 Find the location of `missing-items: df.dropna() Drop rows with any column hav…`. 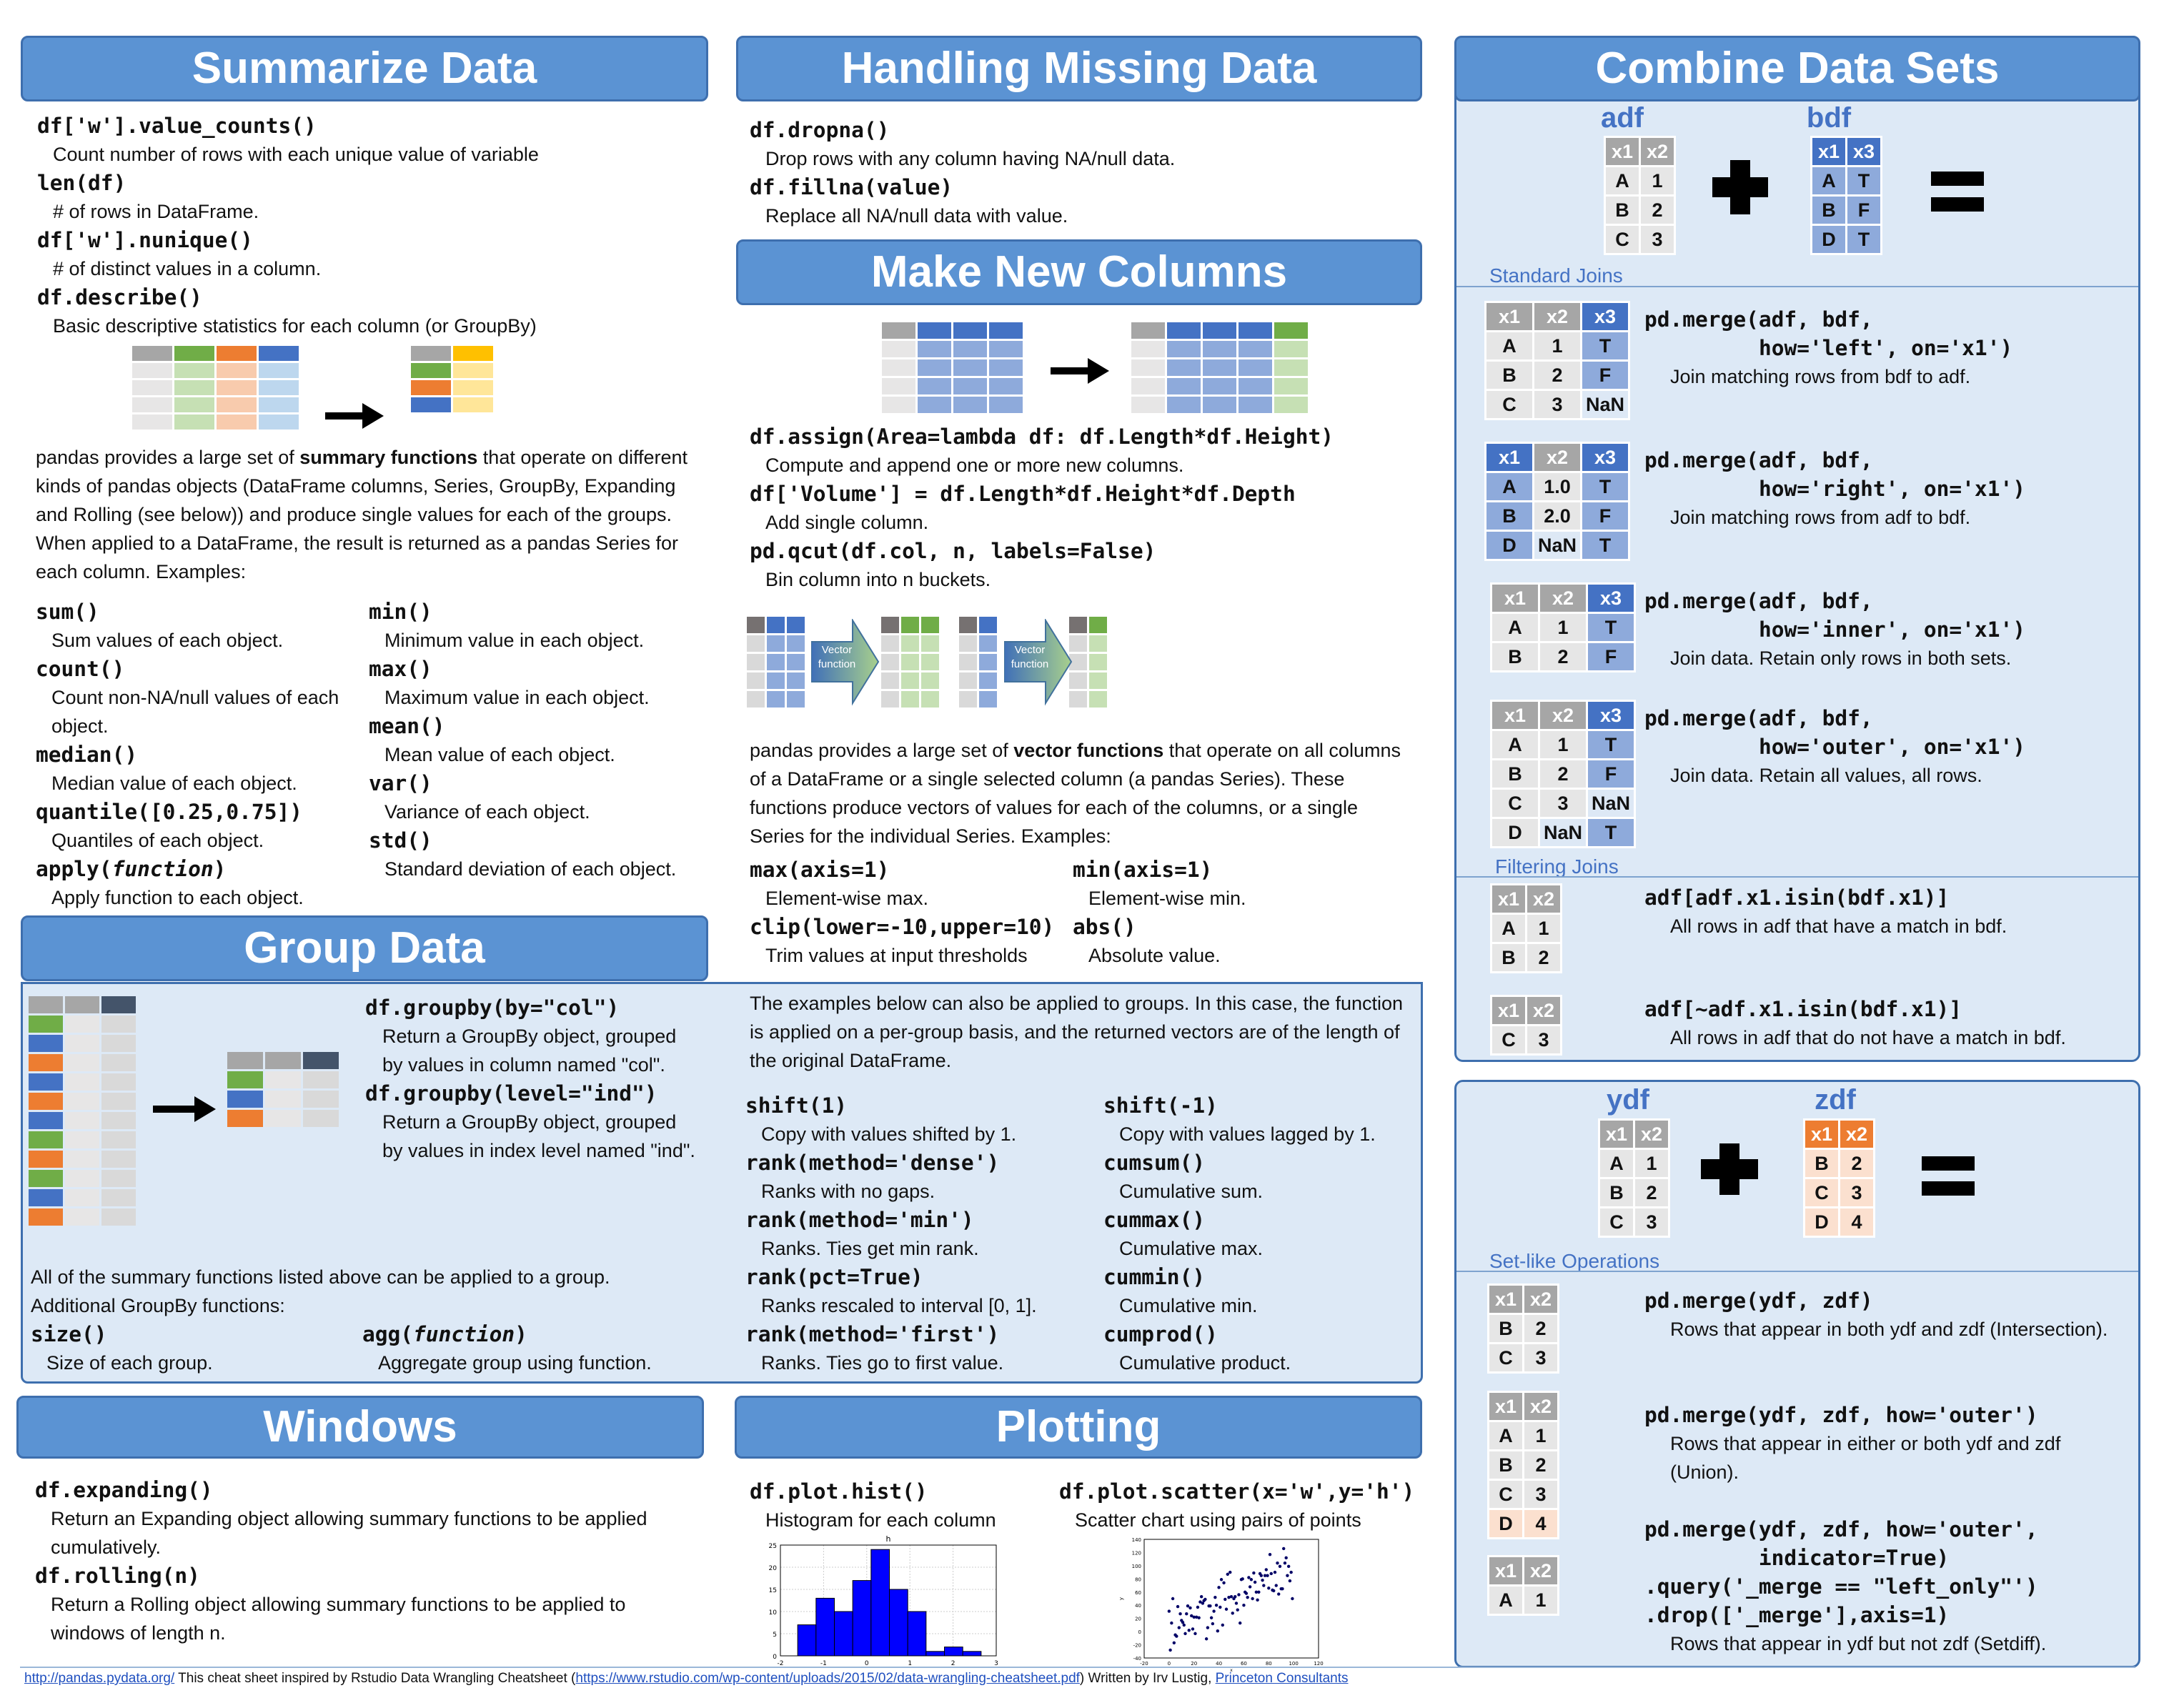

missing-items: df.dropna() Drop rows with any column hav… is located at coordinates (1082, 173).